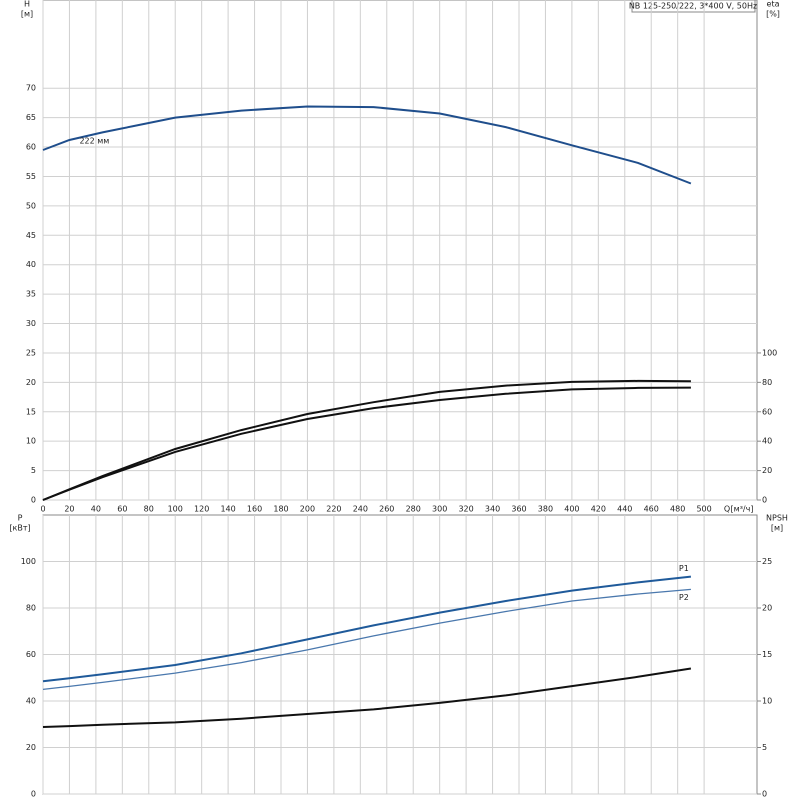 The width and height of the screenshot is (800, 800). Describe the element at coordinates (703, 509) in the screenshot. I see `x-tick-label: 500` at that location.